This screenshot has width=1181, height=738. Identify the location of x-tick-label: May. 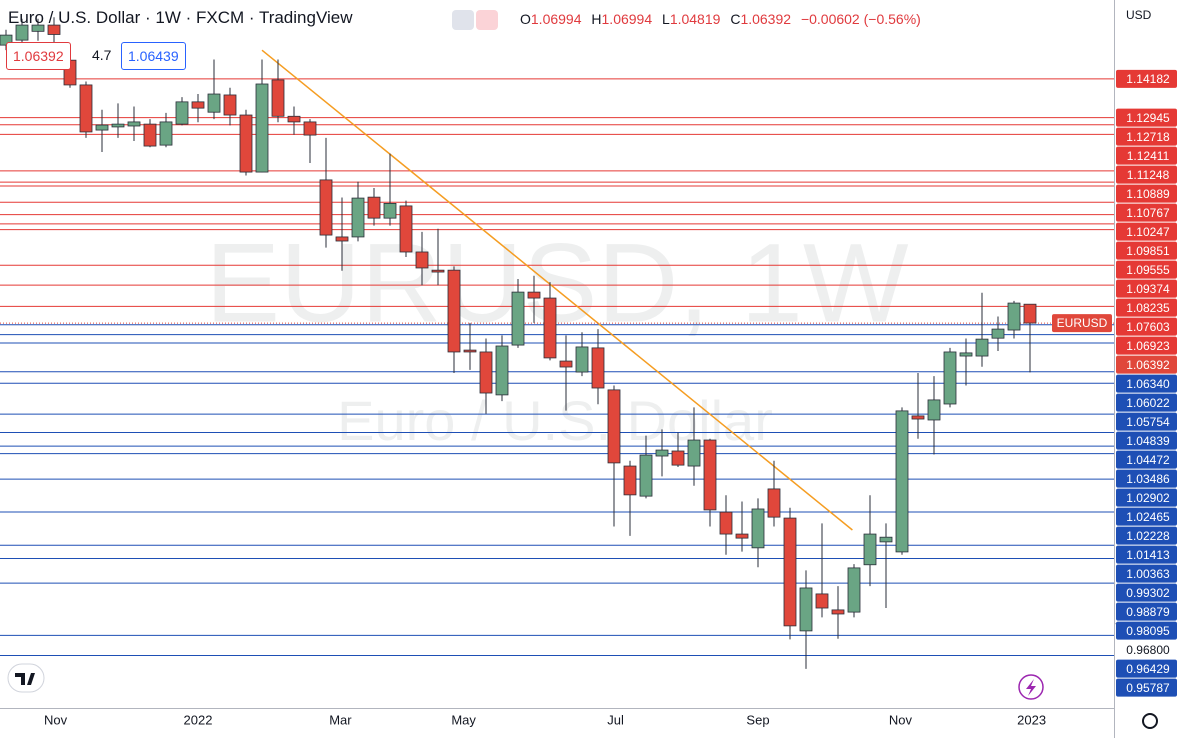
(463, 719).